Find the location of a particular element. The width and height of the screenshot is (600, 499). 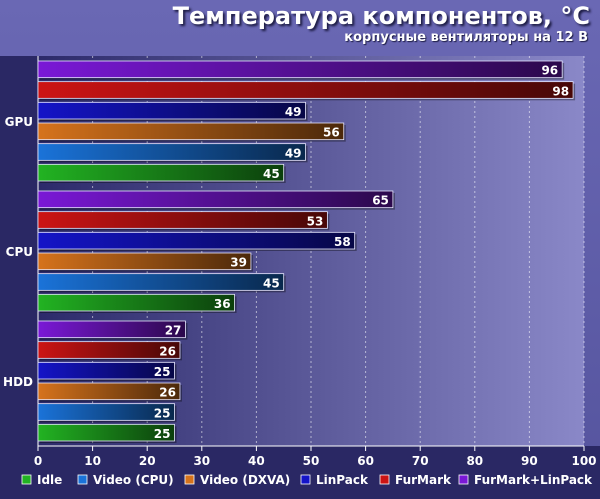

category-label: CPU is located at coordinates (19, 252).